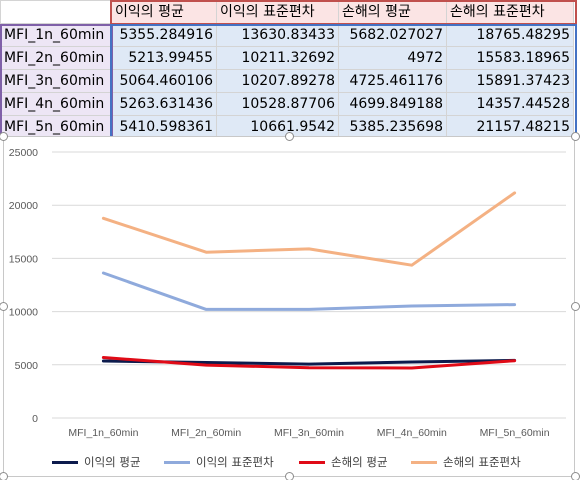 This screenshot has height=480, width=580. What do you see at coordinates (23, 313) in the screenshot?
I see `y-tick-label: 10000` at bounding box center [23, 313].